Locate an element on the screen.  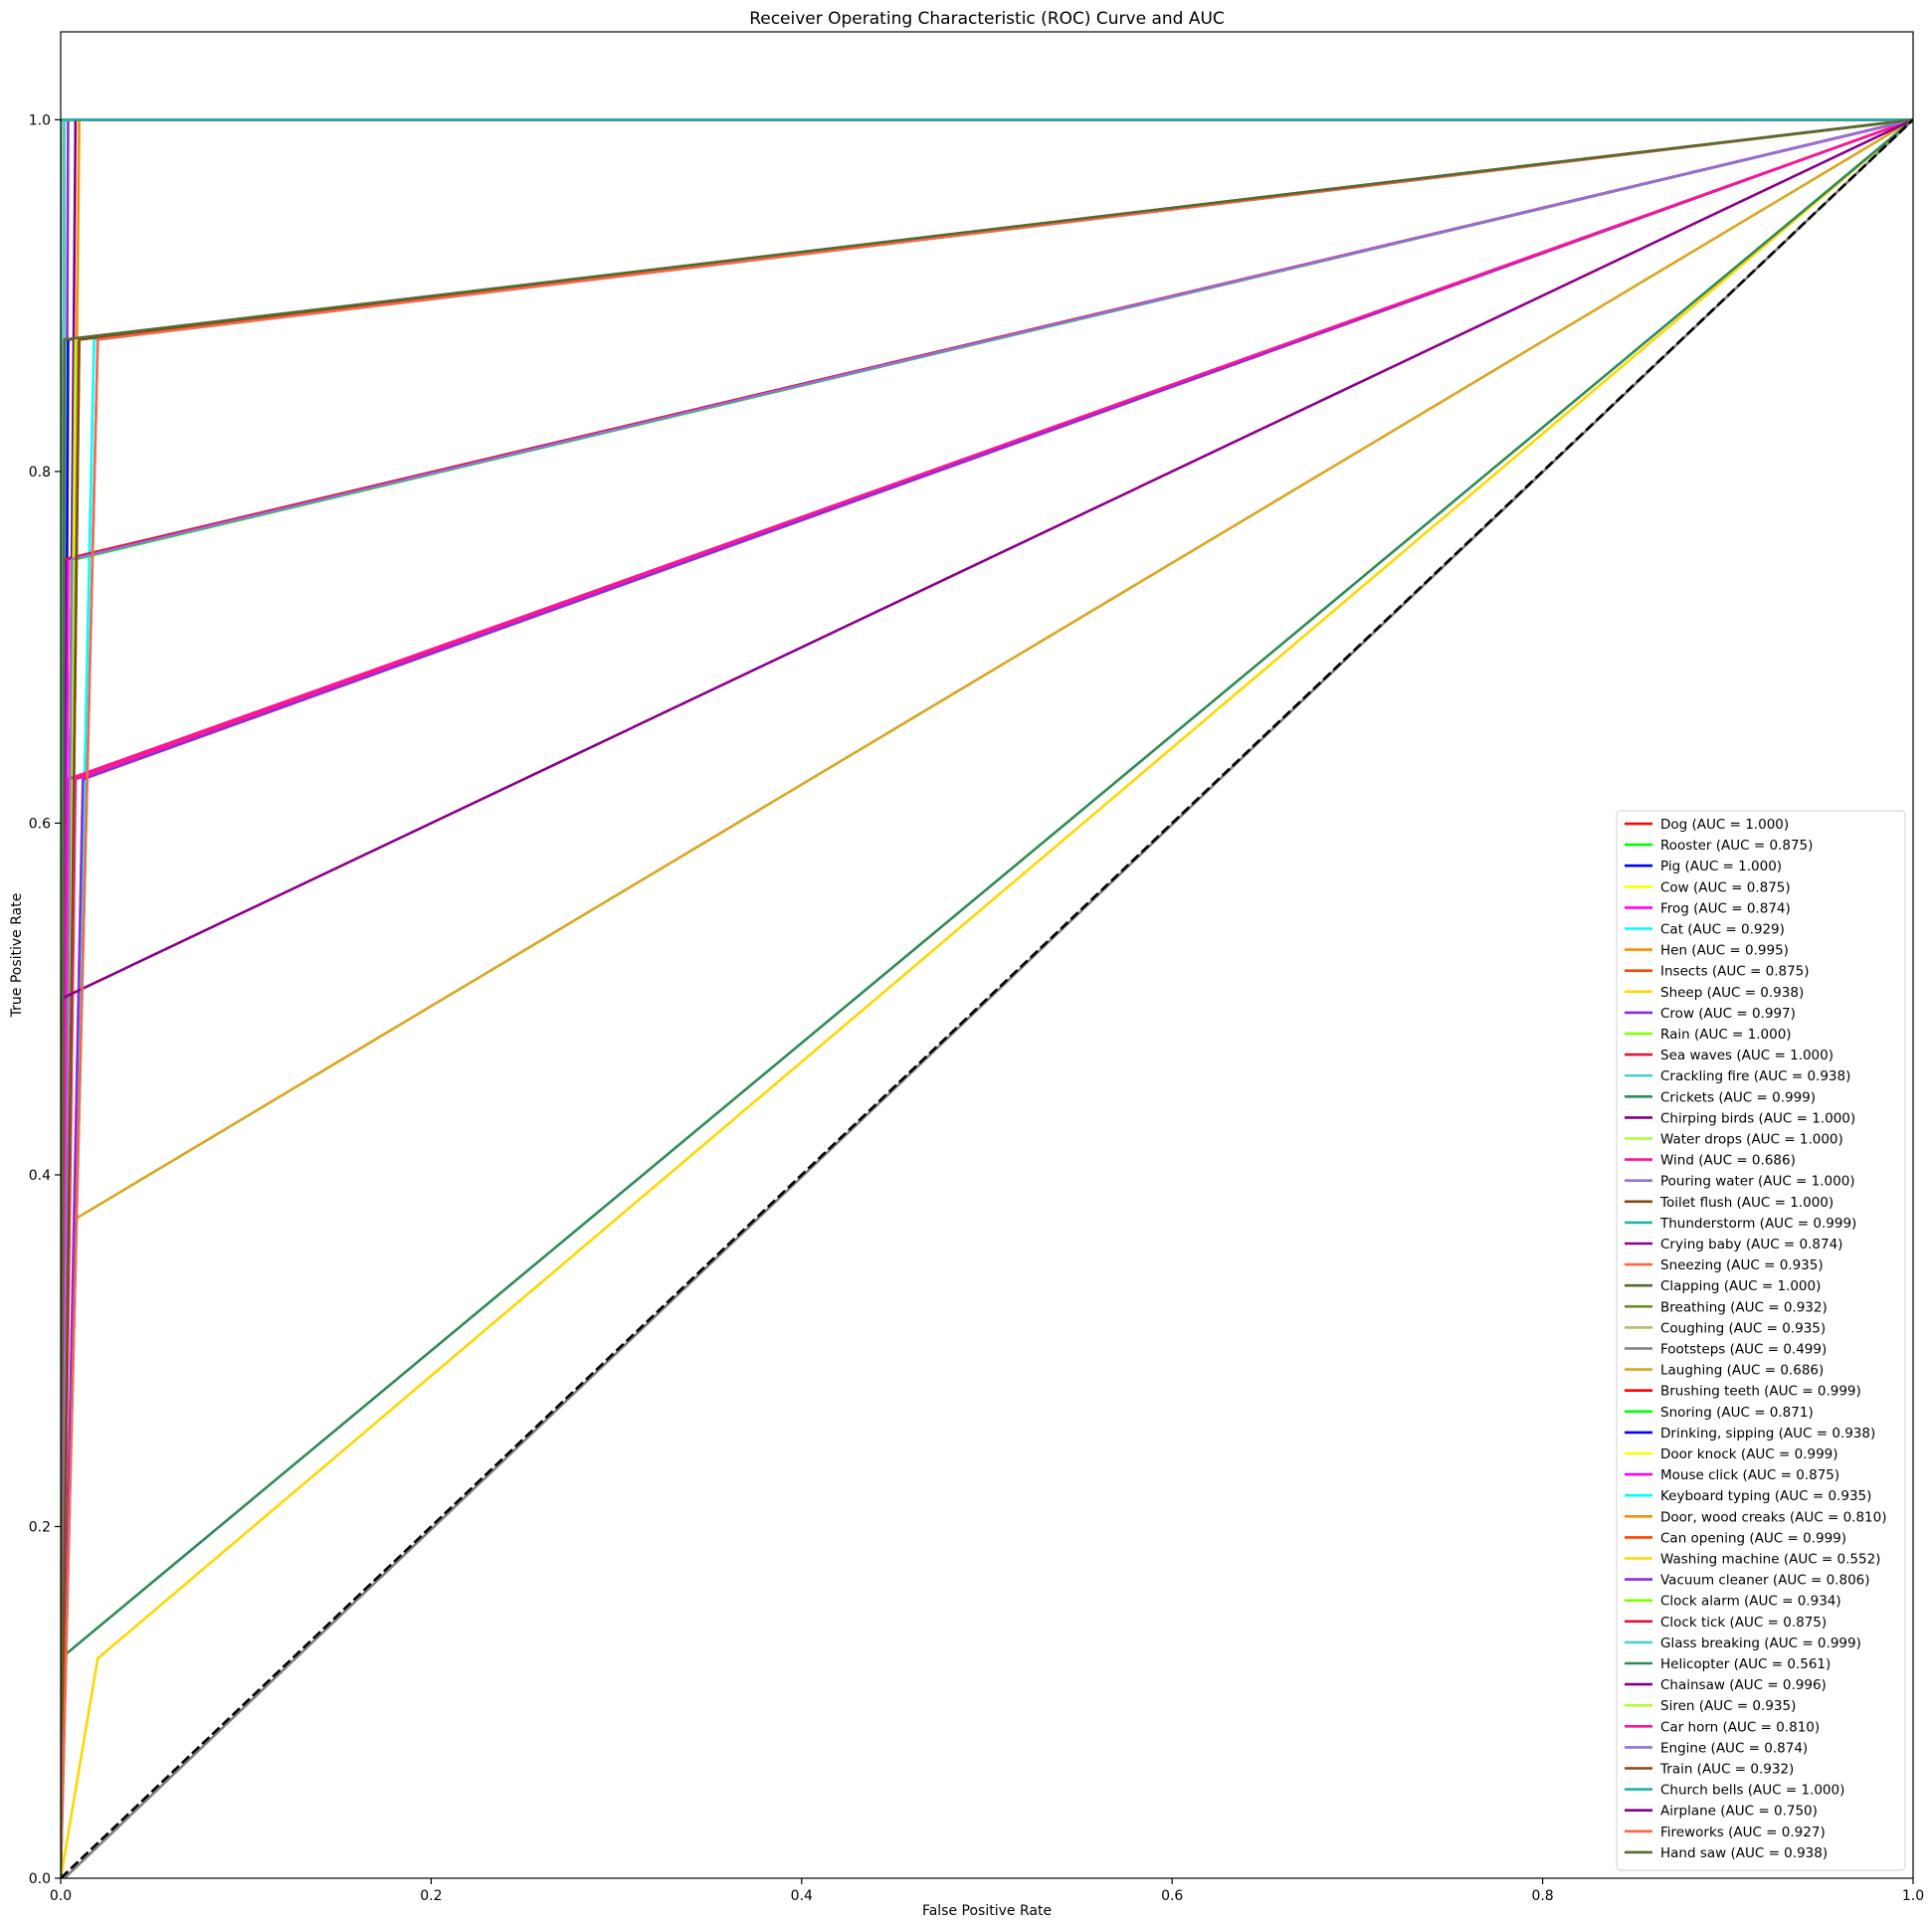
legend-entry: Clock alarm (AUC = 0.934) is located at coordinates (1750, 1602).